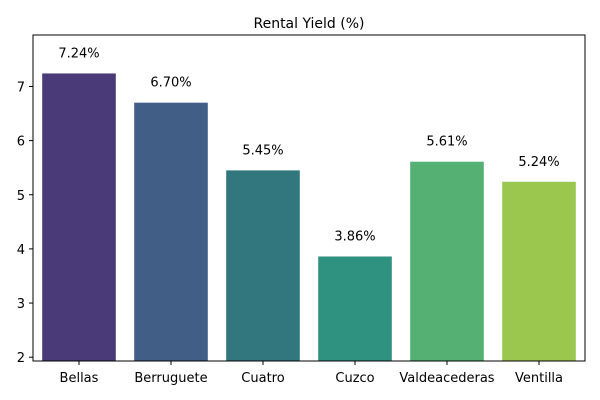 This screenshot has width=600, height=400. Describe the element at coordinates (538, 162) in the screenshot. I see `data-label-ventilla: 5.24%` at that location.